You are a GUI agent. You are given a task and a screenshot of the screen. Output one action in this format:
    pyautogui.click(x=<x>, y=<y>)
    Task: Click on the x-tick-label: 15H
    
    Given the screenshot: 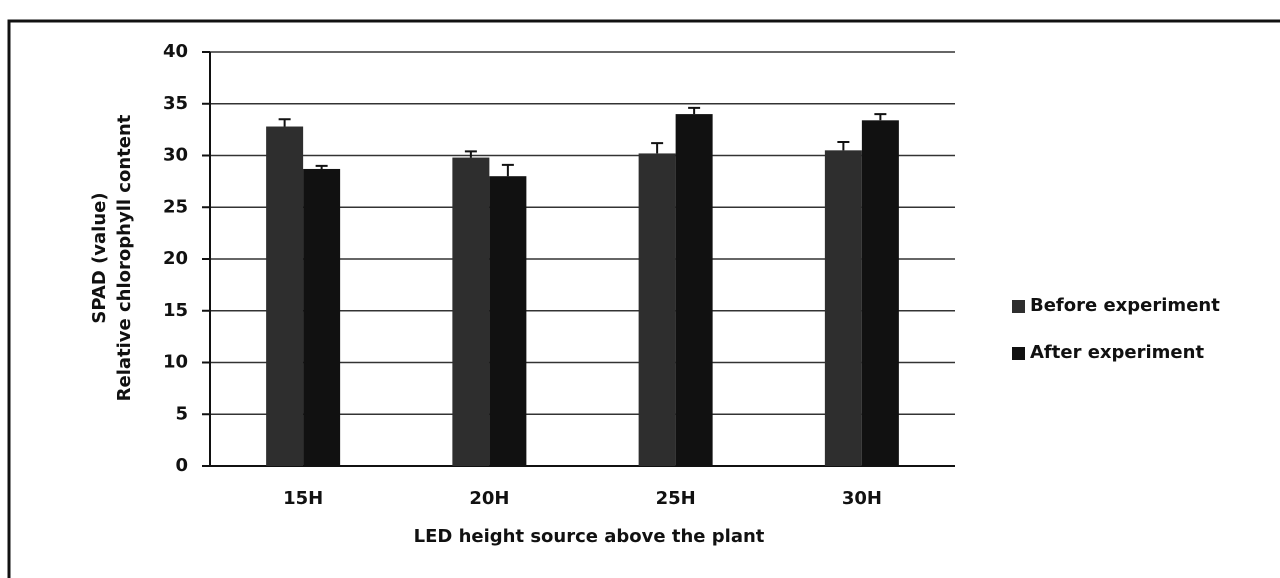 What is the action you would take?
    pyautogui.click(x=303, y=498)
    